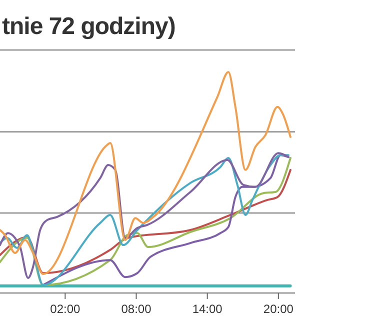  What do you see at coordinates (65, 309) in the screenshot?
I see `x-tick-label: 02:00` at bounding box center [65, 309].